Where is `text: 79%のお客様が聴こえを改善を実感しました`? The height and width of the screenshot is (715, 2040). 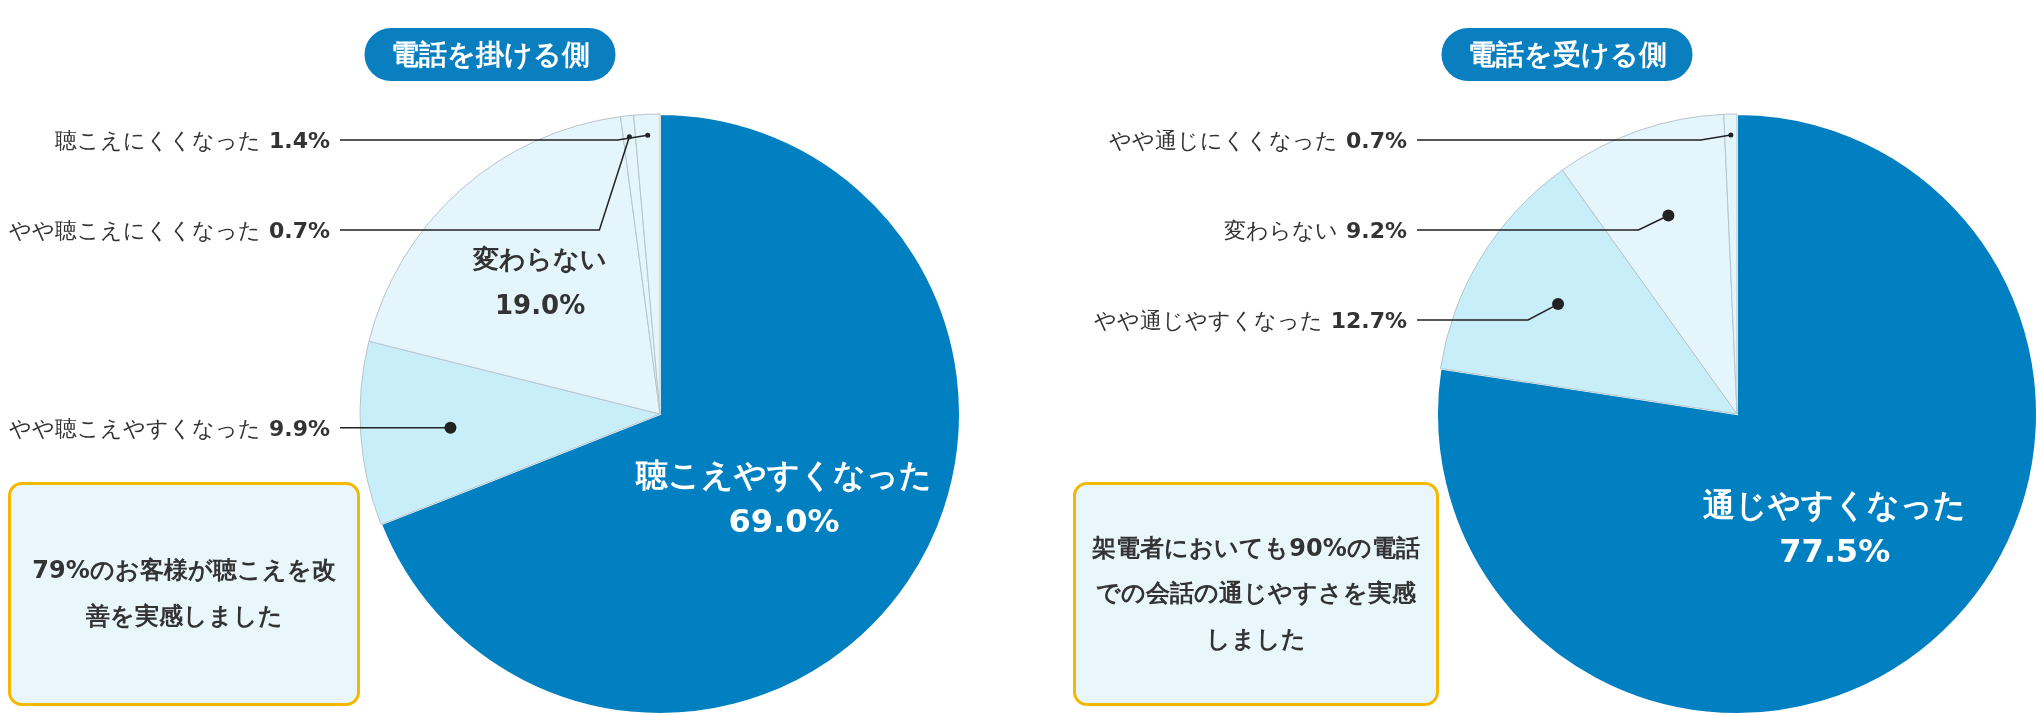 text: 79%のお客様が聴こえを改善を実感しました is located at coordinates (184, 594).